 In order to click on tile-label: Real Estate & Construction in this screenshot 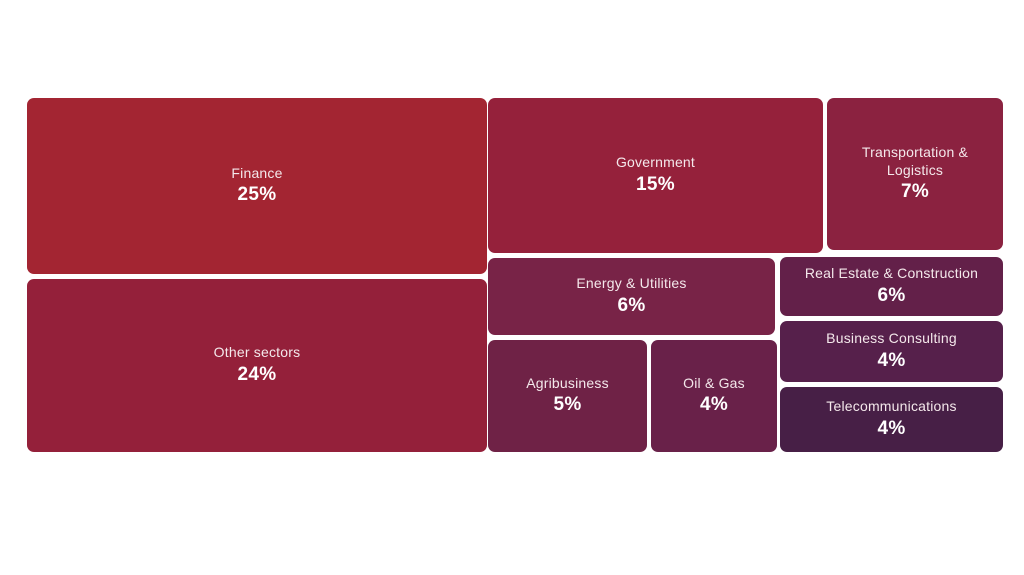, I will do `click(891, 273)`.